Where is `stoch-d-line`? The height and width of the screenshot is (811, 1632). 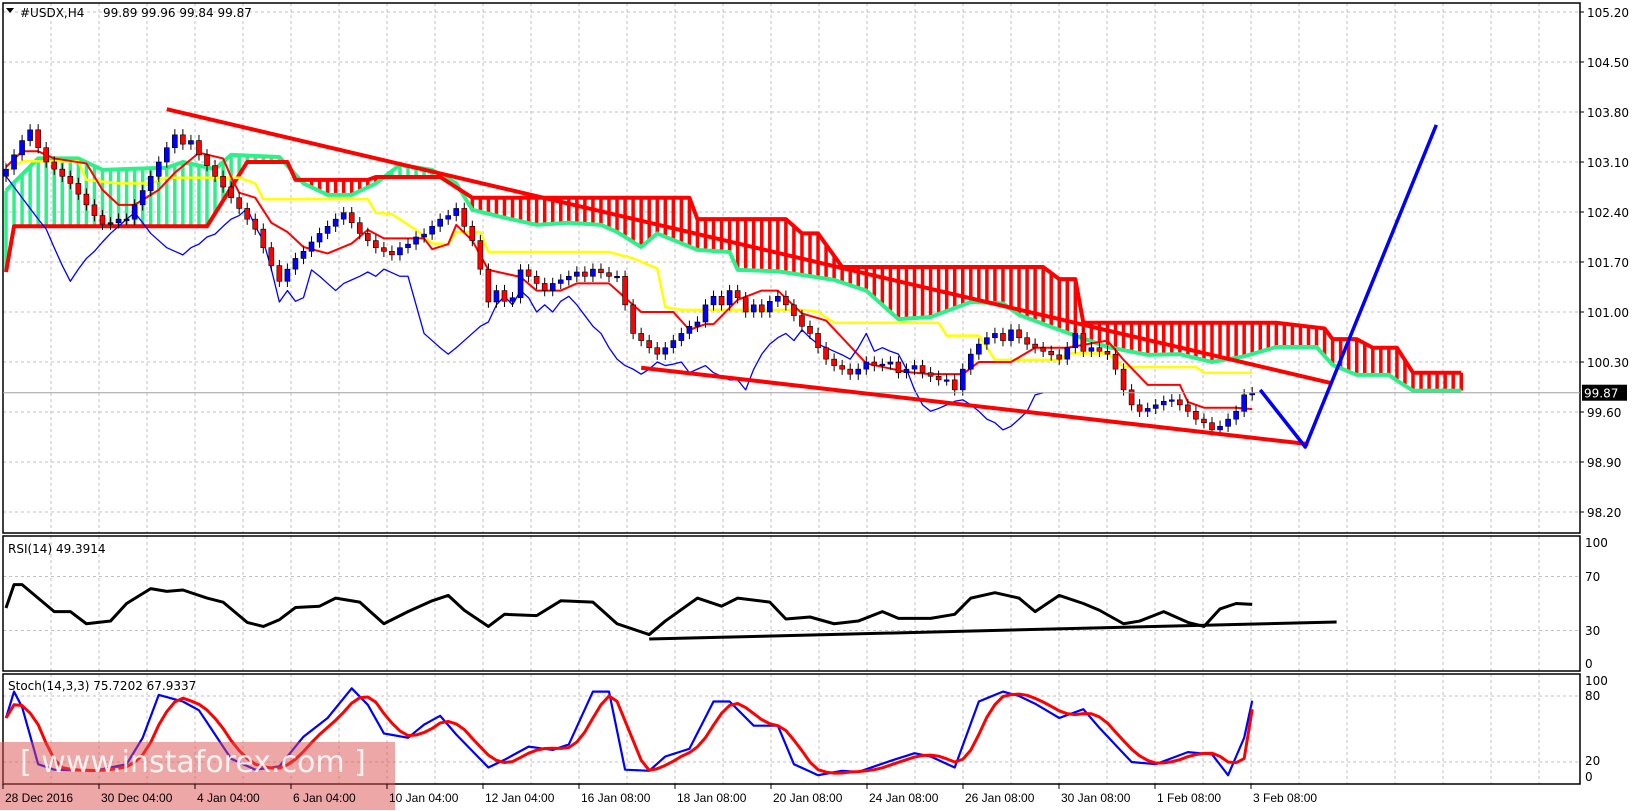
stoch-d-line is located at coordinates (629, 733).